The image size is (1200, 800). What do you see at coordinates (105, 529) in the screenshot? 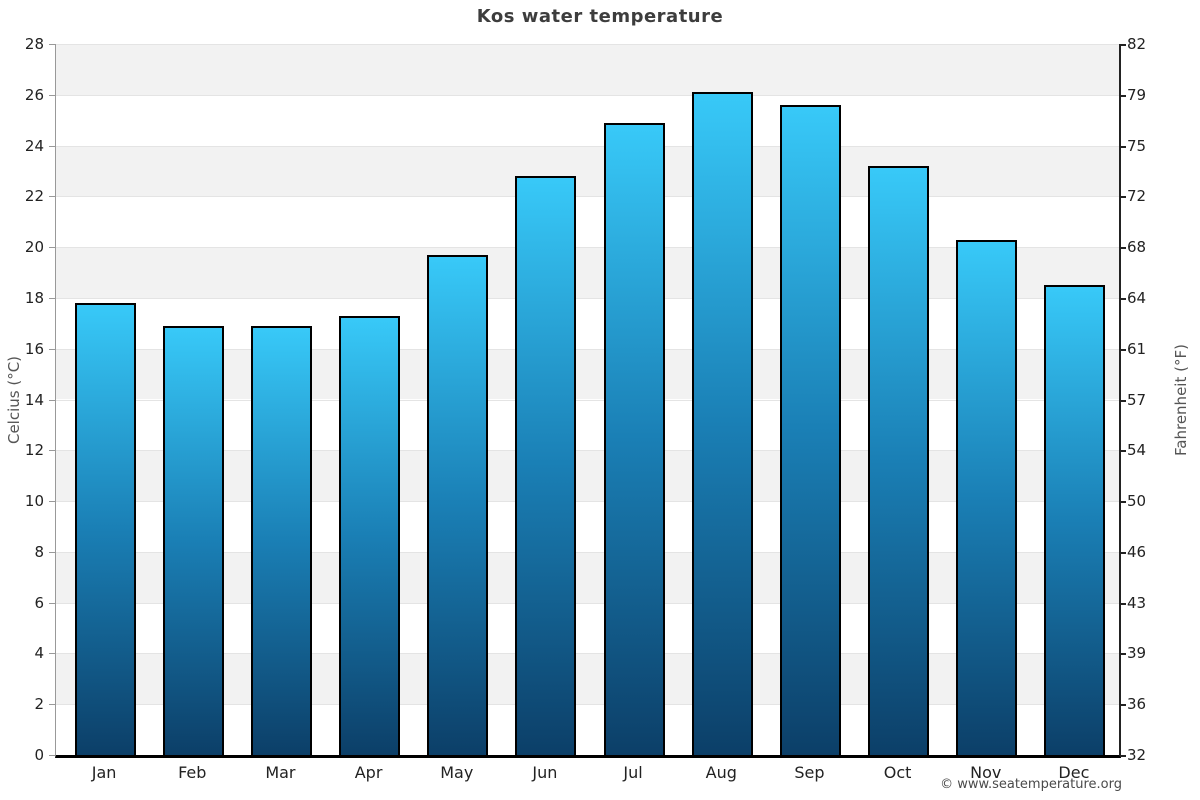
I see `bar-jan` at bounding box center [105, 529].